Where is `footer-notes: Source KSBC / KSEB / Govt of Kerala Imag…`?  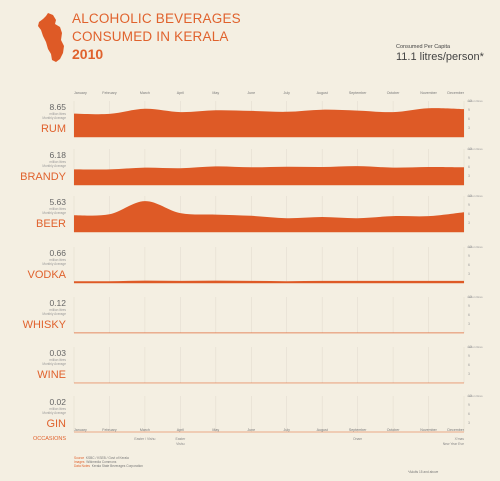
footer-notes: Source KSBC / KSEB / Govt of Kerala Imag… is located at coordinates (108, 462).